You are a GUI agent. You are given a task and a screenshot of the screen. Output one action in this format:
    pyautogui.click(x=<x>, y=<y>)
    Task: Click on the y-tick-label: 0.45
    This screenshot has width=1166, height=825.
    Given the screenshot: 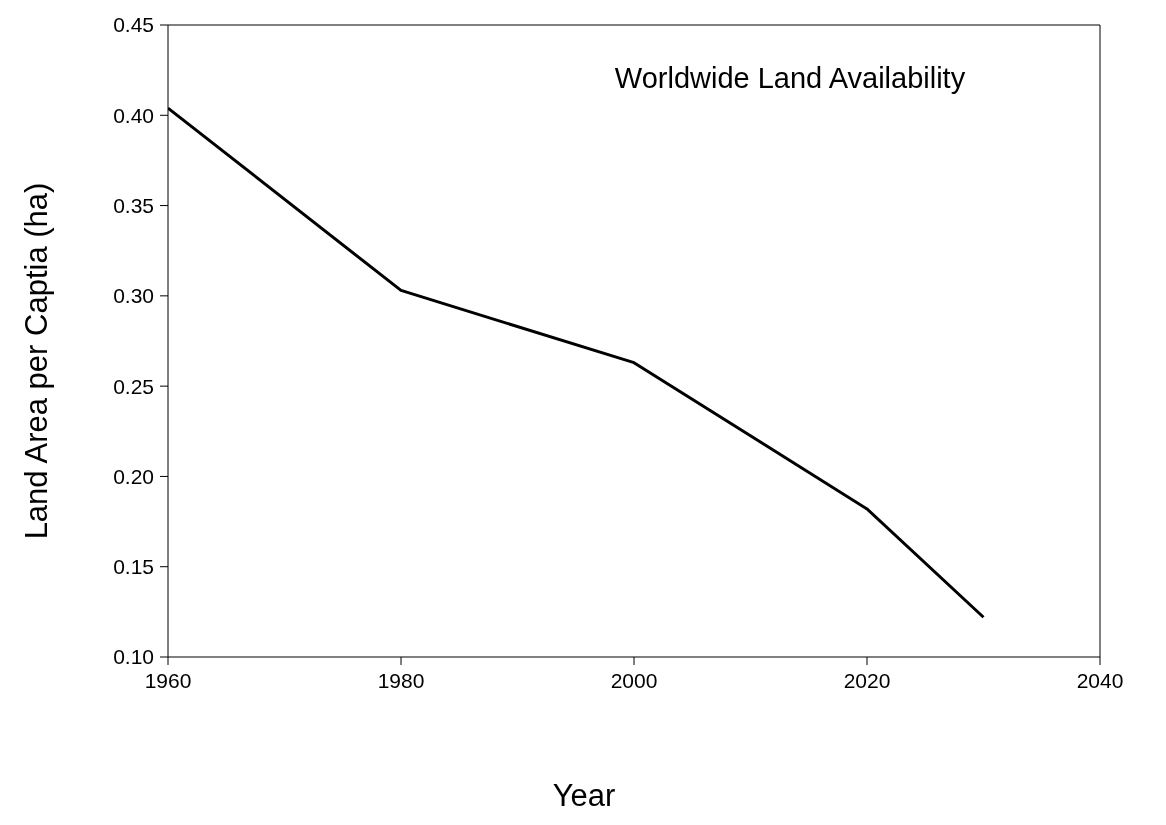 What is the action you would take?
    pyautogui.click(x=133, y=25)
    